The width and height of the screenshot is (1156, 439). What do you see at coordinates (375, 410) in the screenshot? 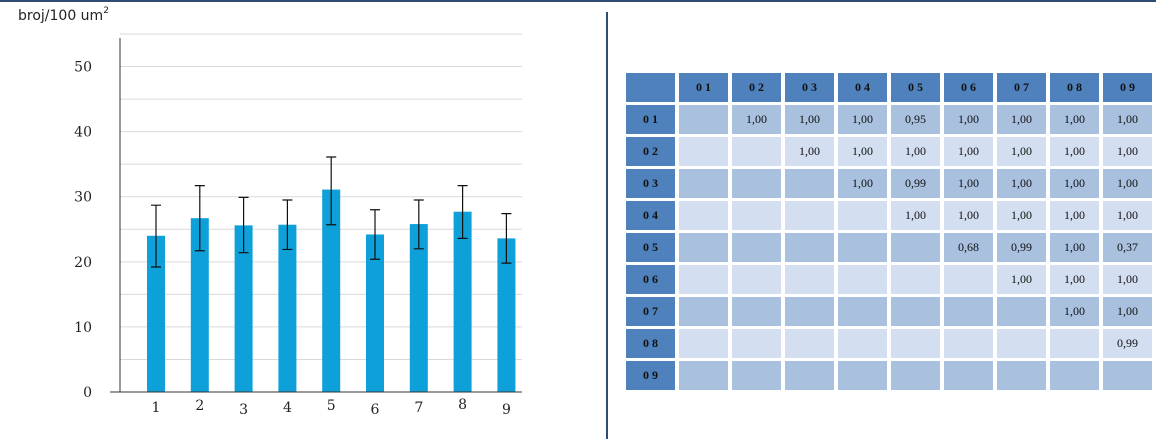
I see `x-tick-label: 6` at bounding box center [375, 410].